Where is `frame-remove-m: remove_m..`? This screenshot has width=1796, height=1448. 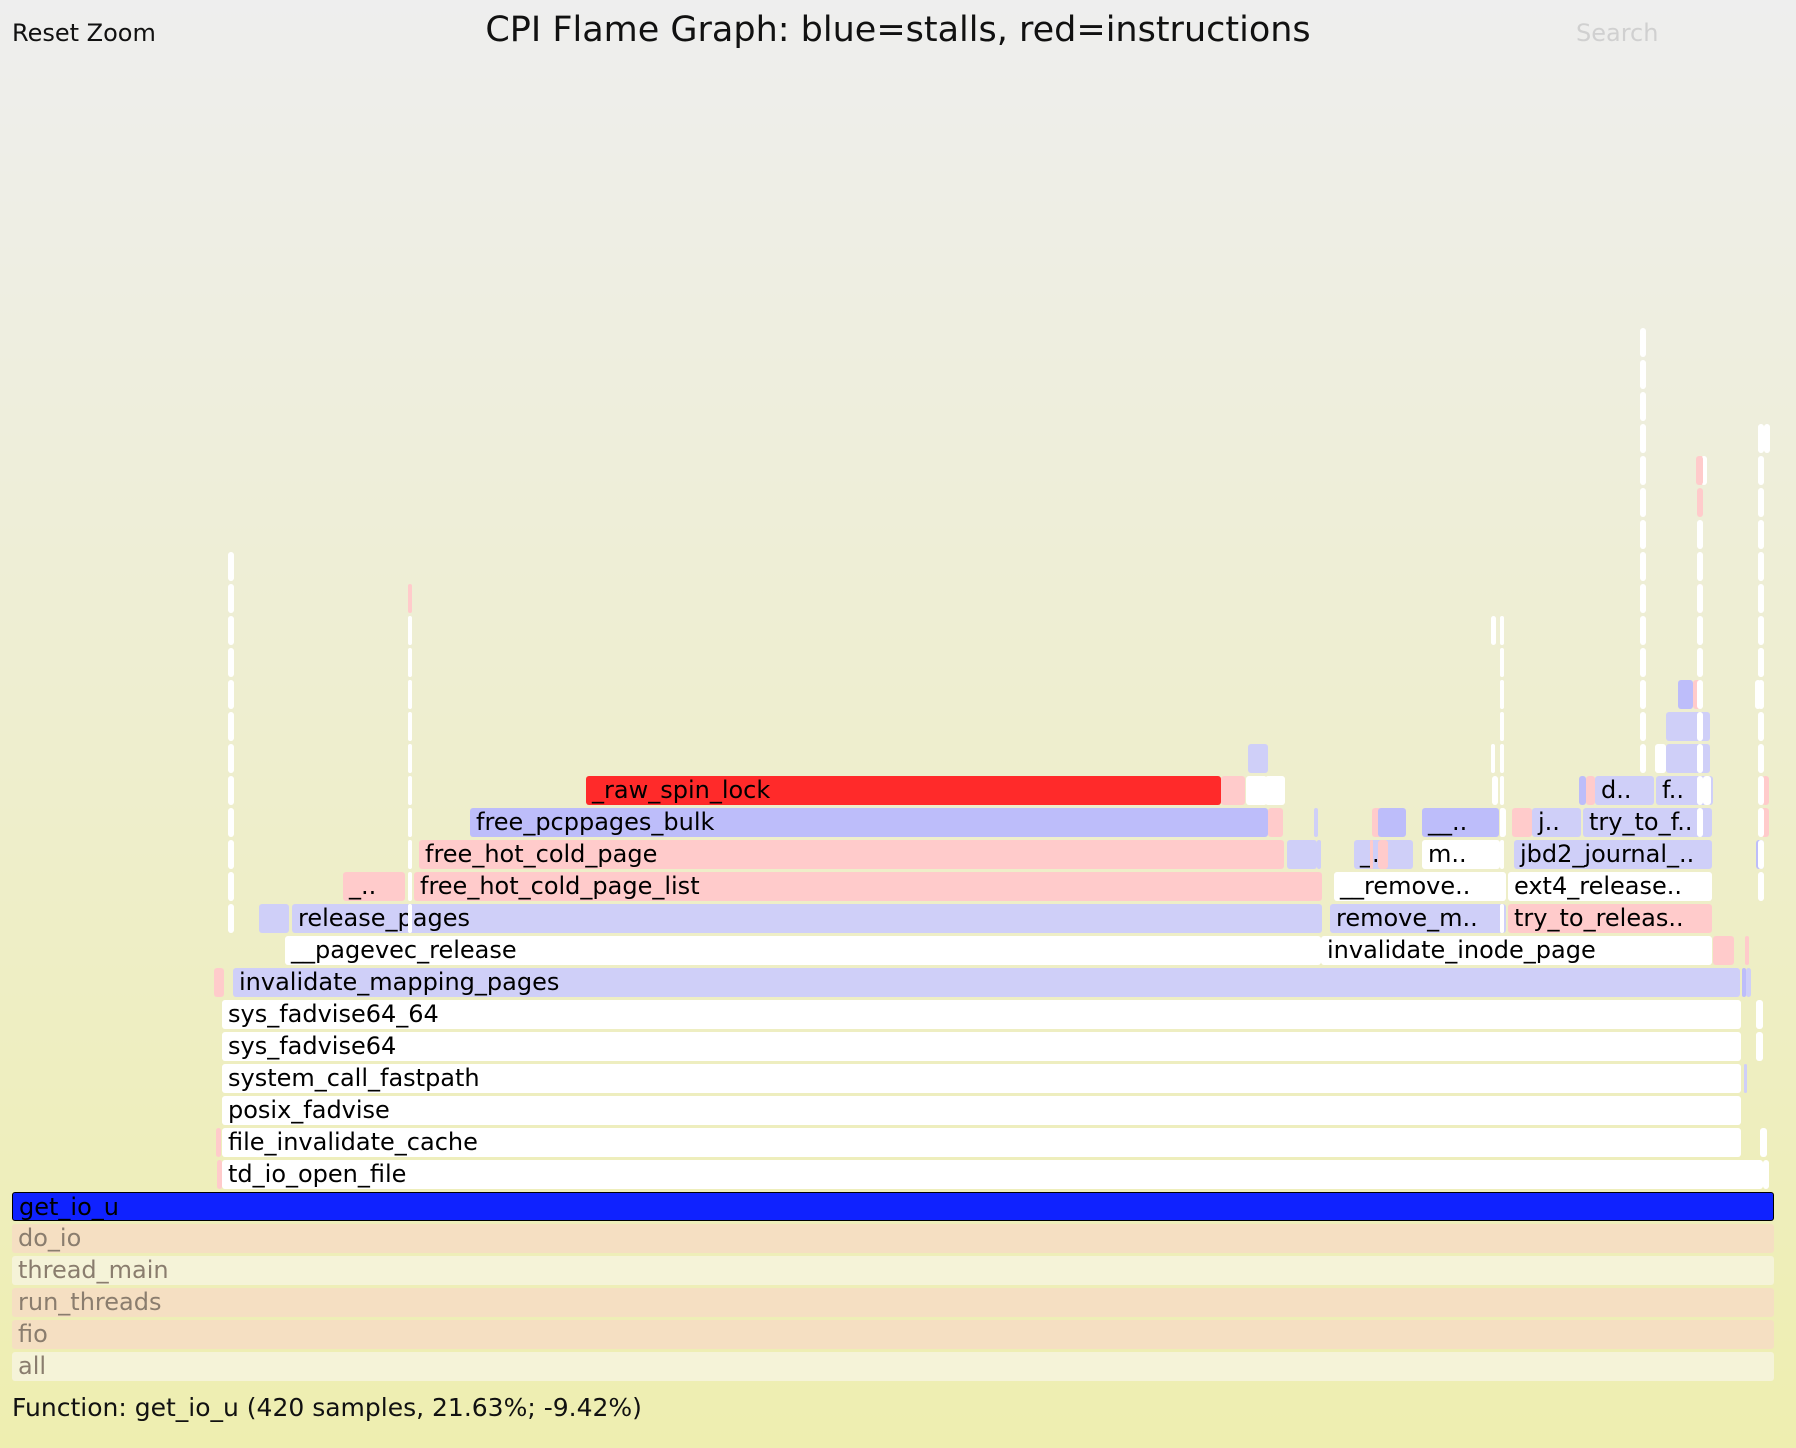
frame-remove-m: remove_m.. is located at coordinates (1418, 918).